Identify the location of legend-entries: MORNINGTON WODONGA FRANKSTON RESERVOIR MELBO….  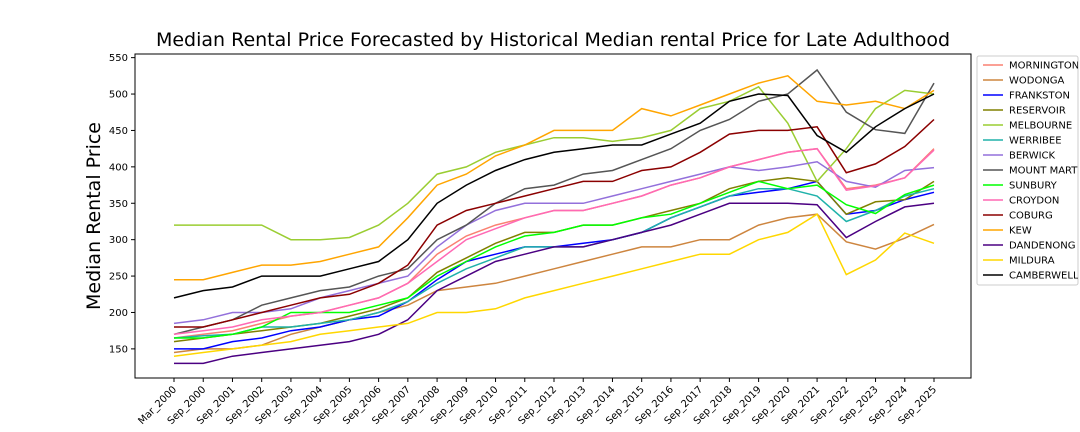
(1031, 171).